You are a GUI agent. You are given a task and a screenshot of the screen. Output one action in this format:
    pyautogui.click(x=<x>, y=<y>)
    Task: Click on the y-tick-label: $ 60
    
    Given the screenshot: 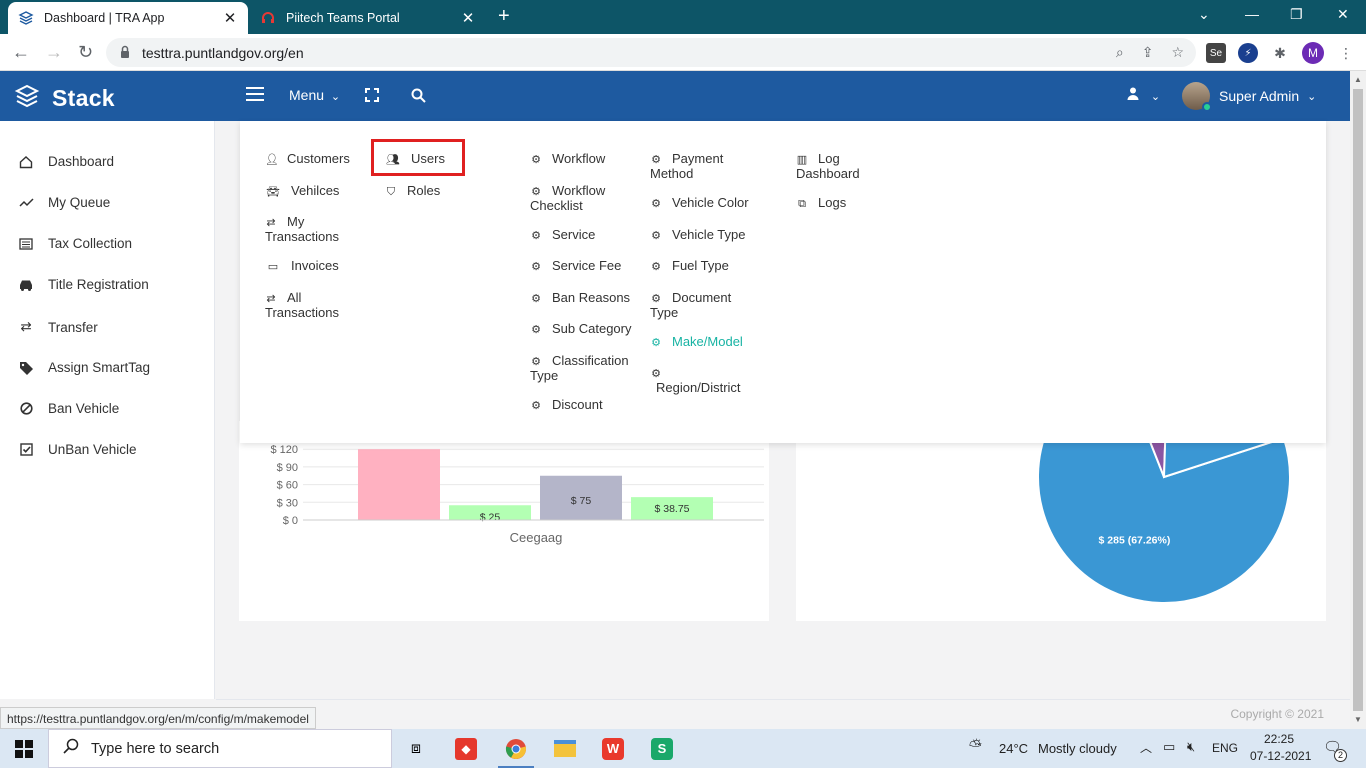 What is the action you would take?
    pyautogui.click(x=287, y=486)
    